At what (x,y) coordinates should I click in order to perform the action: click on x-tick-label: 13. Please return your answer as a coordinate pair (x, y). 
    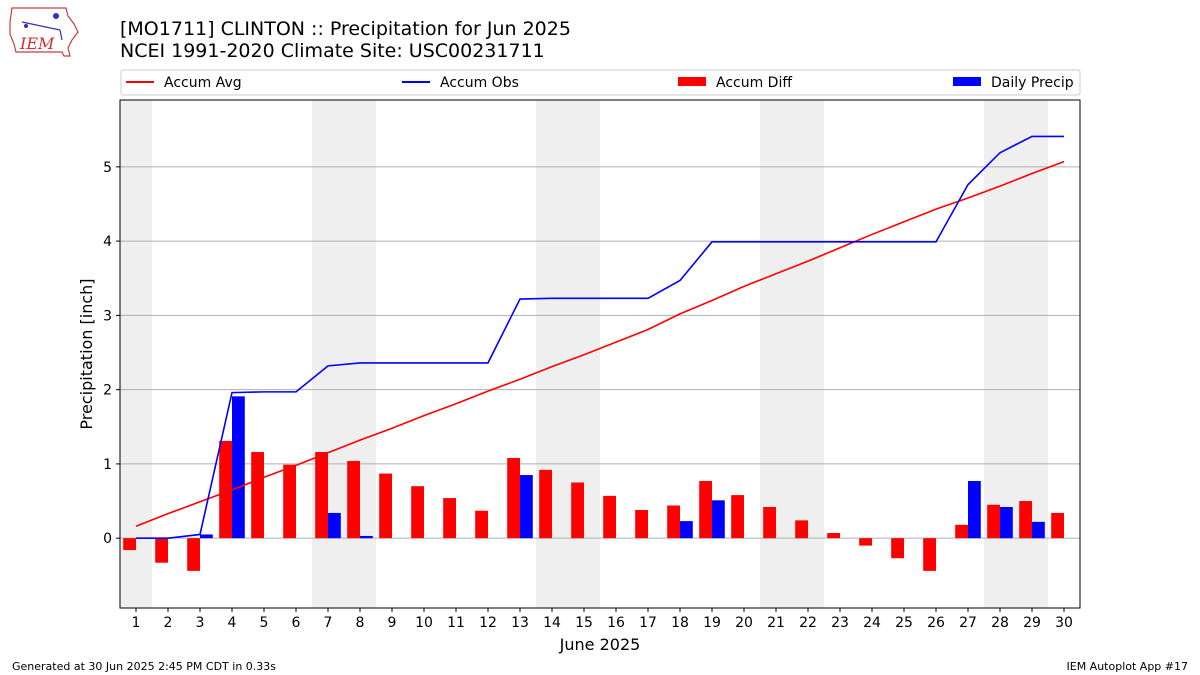
    Looking at the image, I should click on (520, 623).